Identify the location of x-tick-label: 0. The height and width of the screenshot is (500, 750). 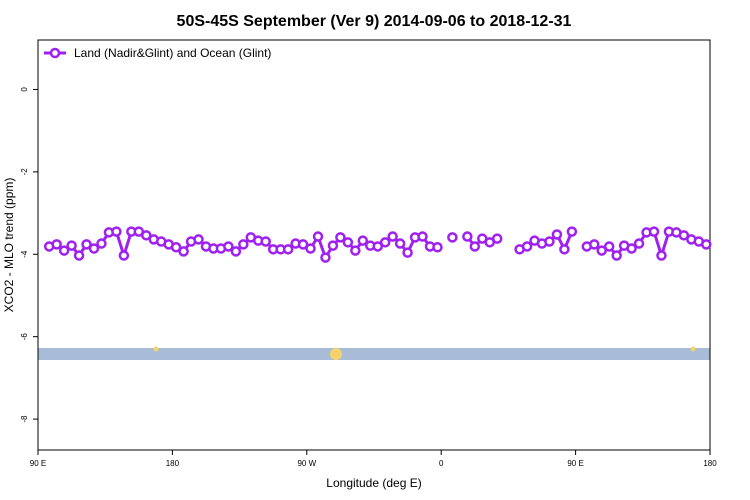
(441, 463).